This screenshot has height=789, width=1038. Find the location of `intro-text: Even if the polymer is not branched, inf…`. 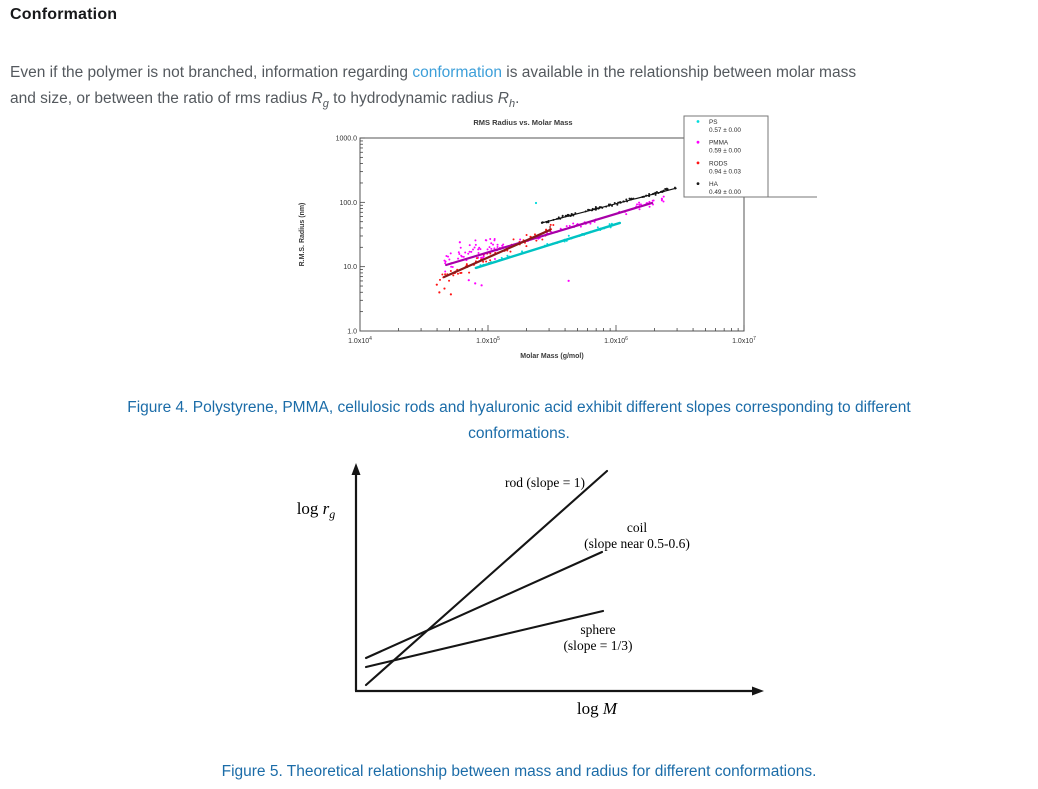

intro-text: Even if the polymer is not branched, inf… is located at coordinates (211, 72).